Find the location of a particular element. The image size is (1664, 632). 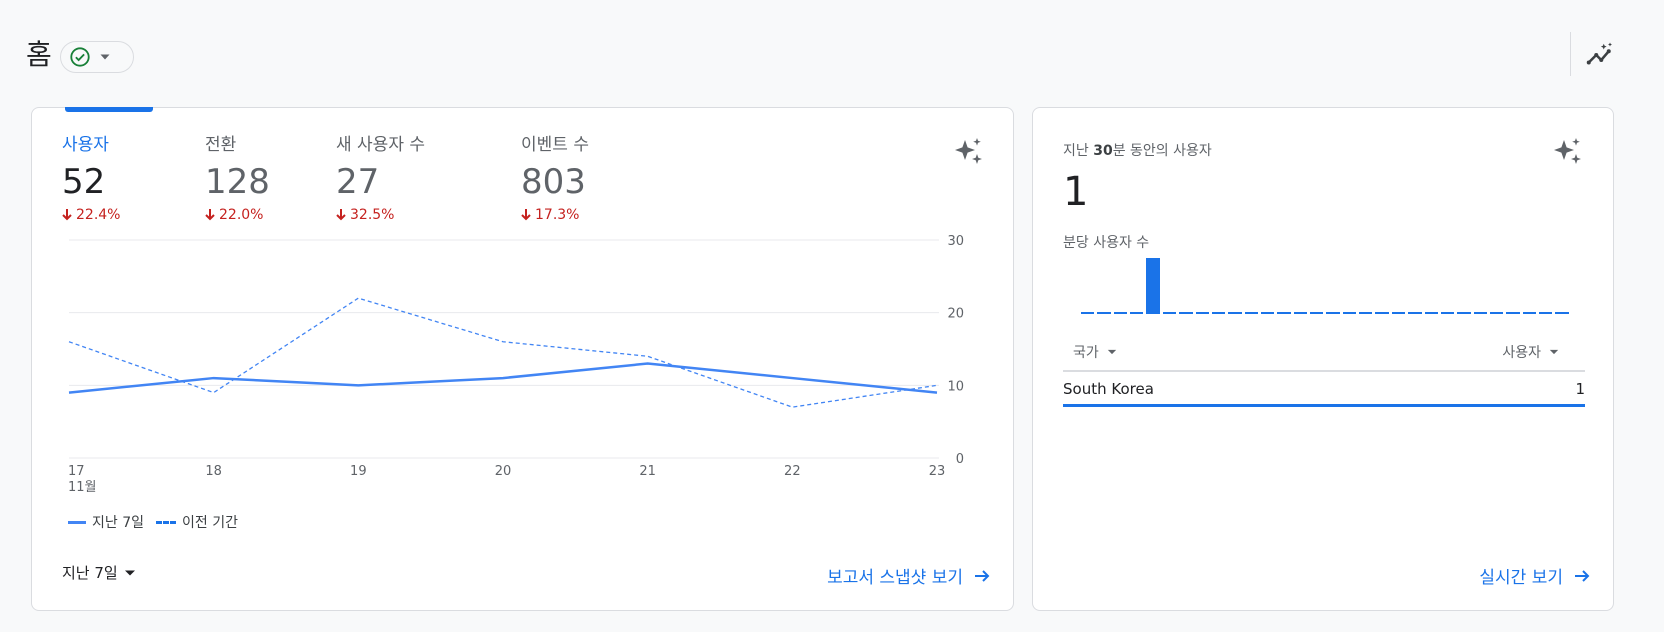

insights-button is located at coordinates (1600, 55).